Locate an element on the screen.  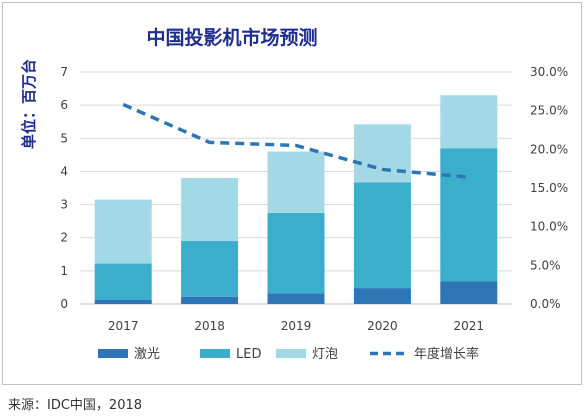
y-axis-ticks: 0 1 2 3 4 5 6 7 is located at coordinates (64, 188).